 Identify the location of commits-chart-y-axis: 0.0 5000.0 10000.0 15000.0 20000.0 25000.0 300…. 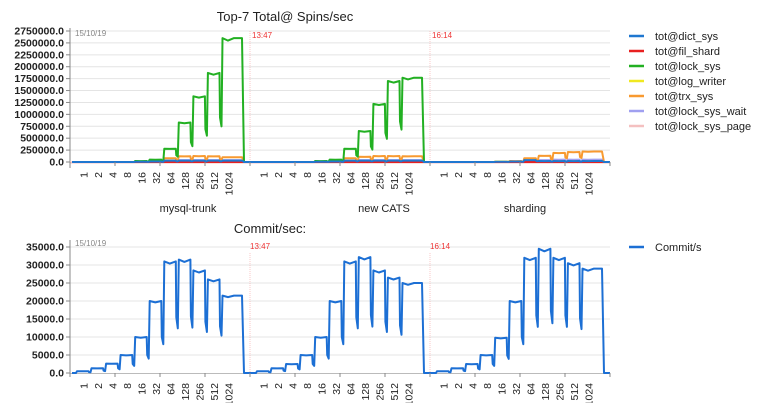
(48, 311).